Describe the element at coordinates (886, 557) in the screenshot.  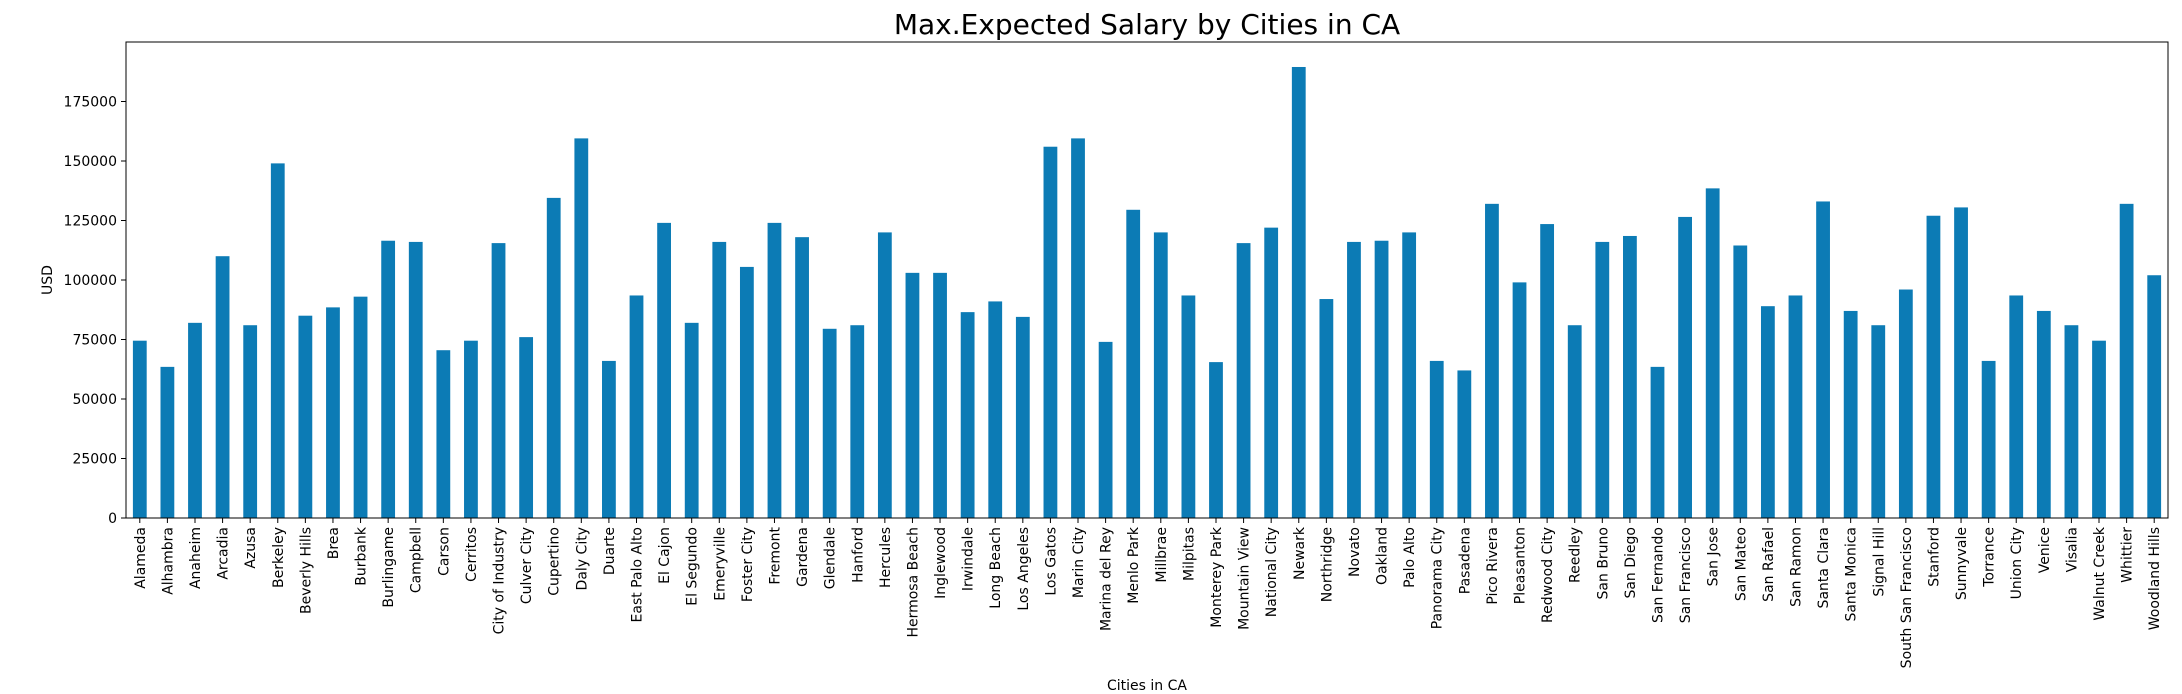
I see `x-tick-label: Hercules` at that location.